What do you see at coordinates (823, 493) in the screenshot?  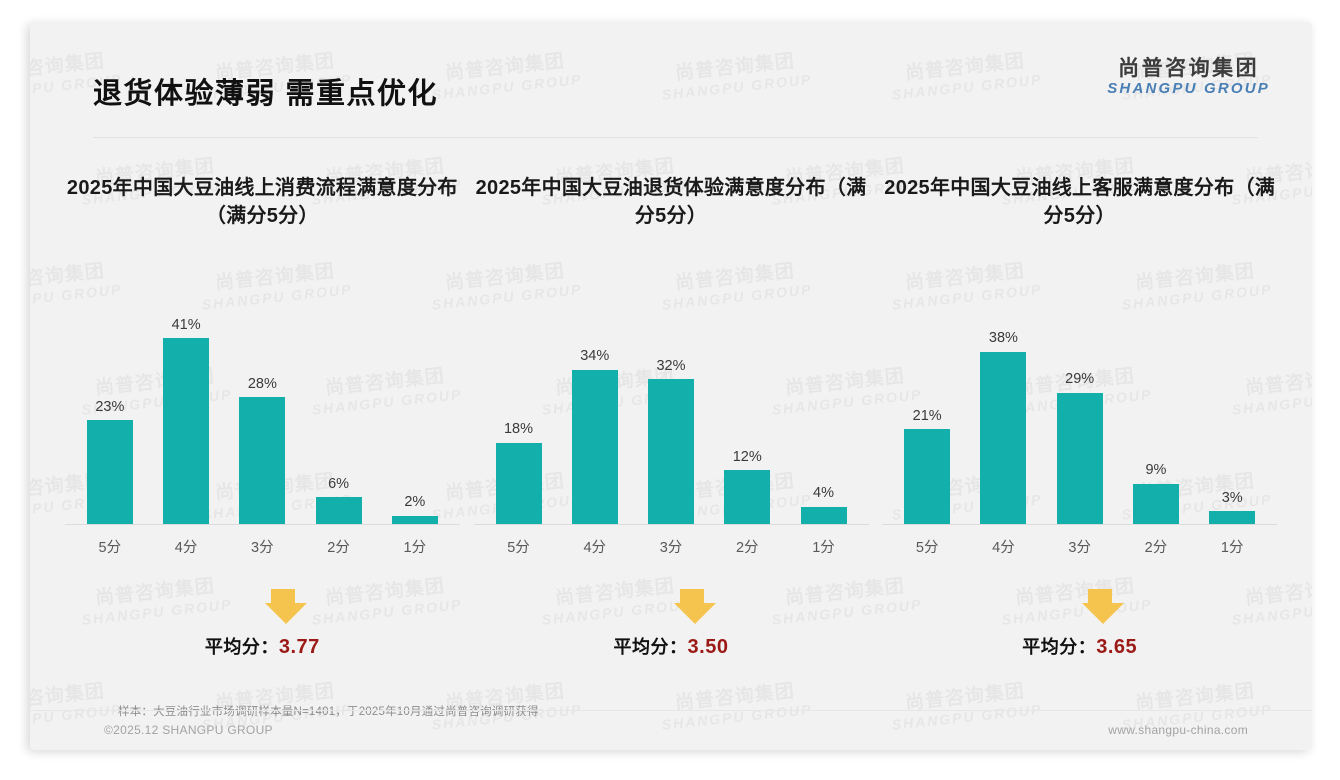 I see `bar-value-label: 4%` at bounding box center [823, 493].